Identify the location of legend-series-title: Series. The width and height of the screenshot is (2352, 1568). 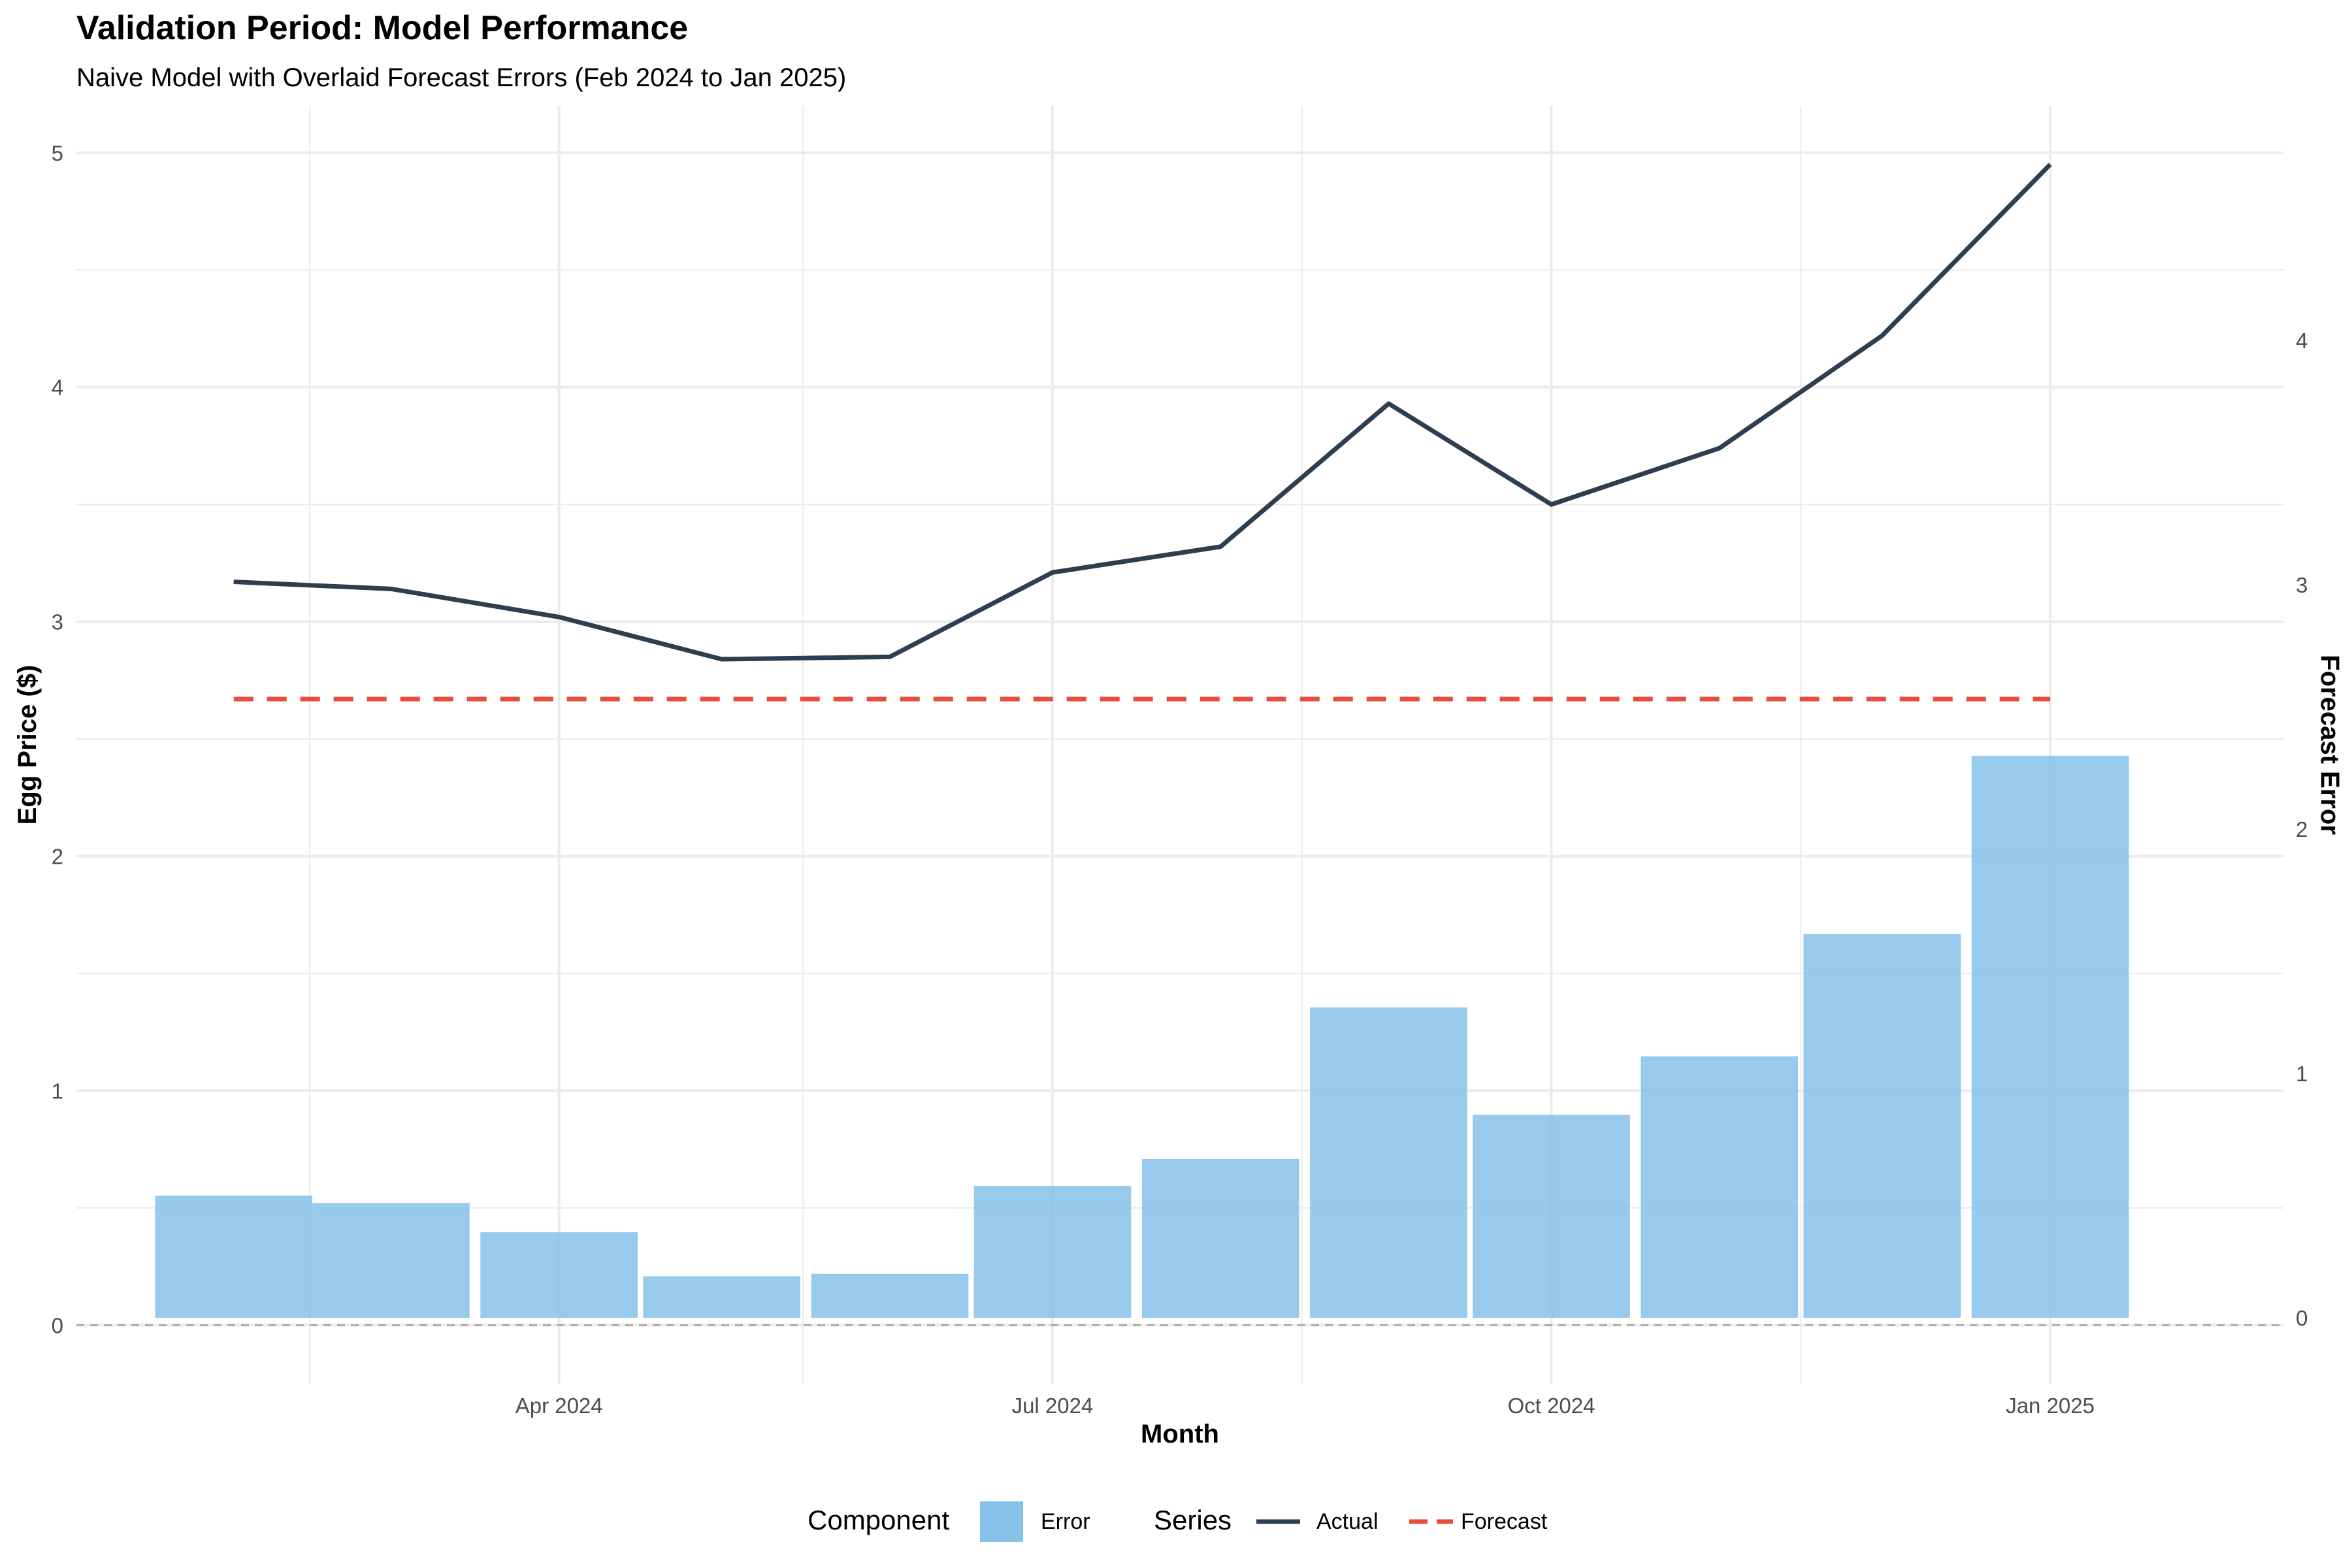
(1193, 1520).